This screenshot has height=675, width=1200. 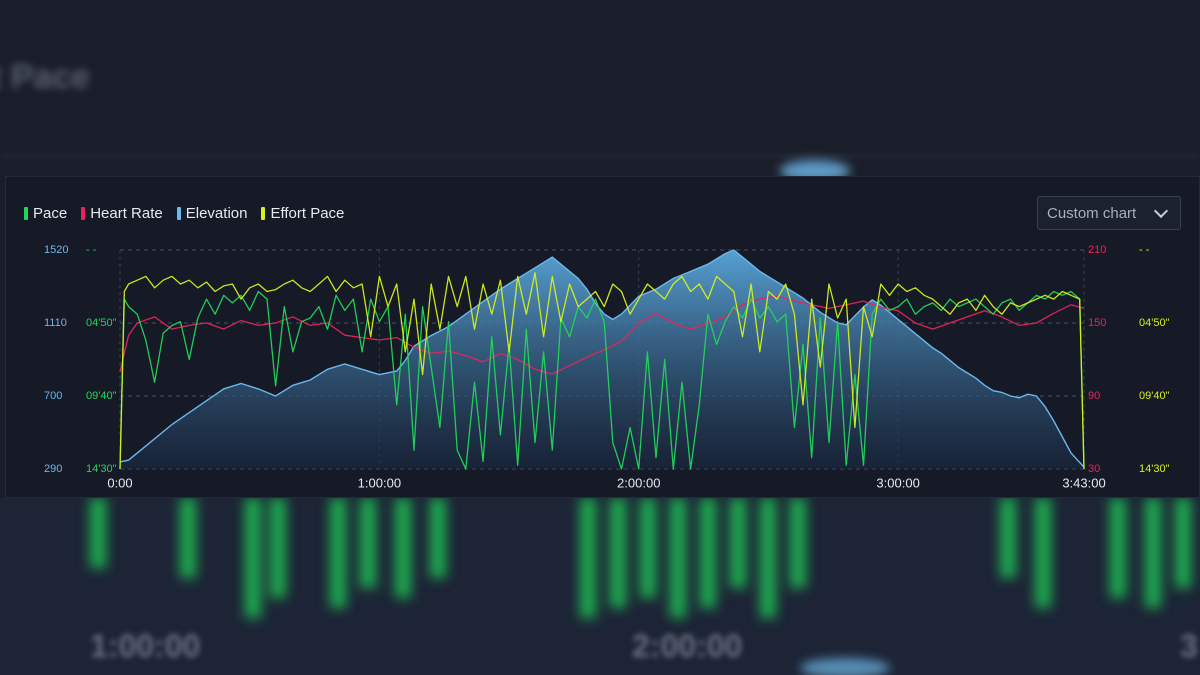 What do you see at coordinates (897, 482) in the screenshot?
I see `x-tick-label: 3:00:00` at bounding box center [897, 482].